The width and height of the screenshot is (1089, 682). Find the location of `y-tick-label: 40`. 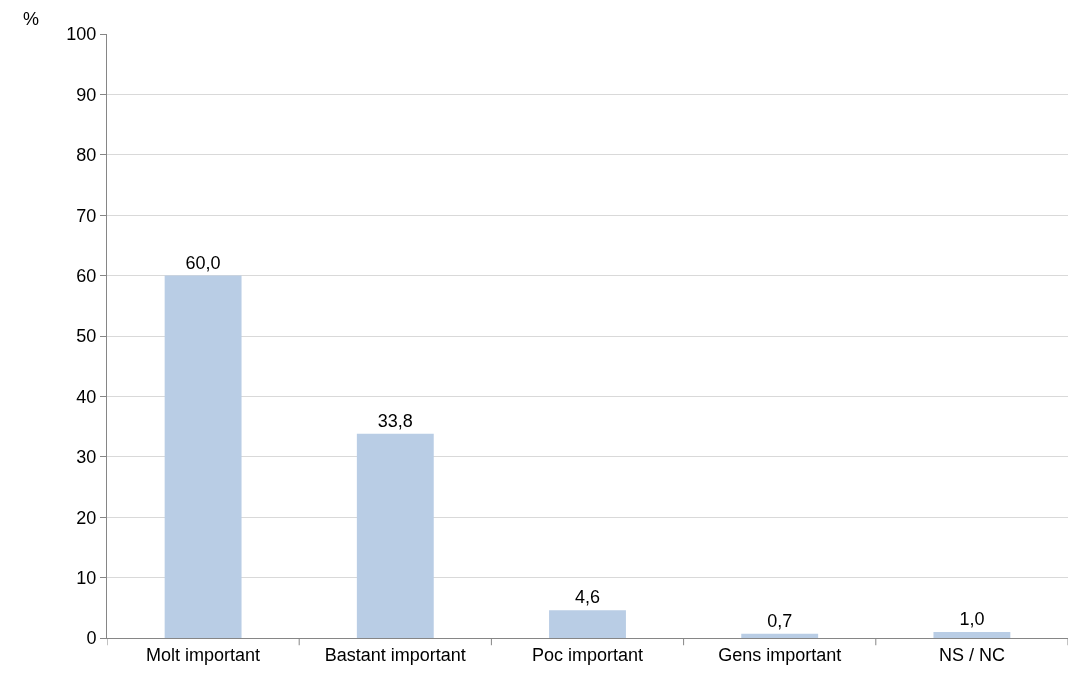

y-tick-label: 40 is located at coordinates (86, 396).